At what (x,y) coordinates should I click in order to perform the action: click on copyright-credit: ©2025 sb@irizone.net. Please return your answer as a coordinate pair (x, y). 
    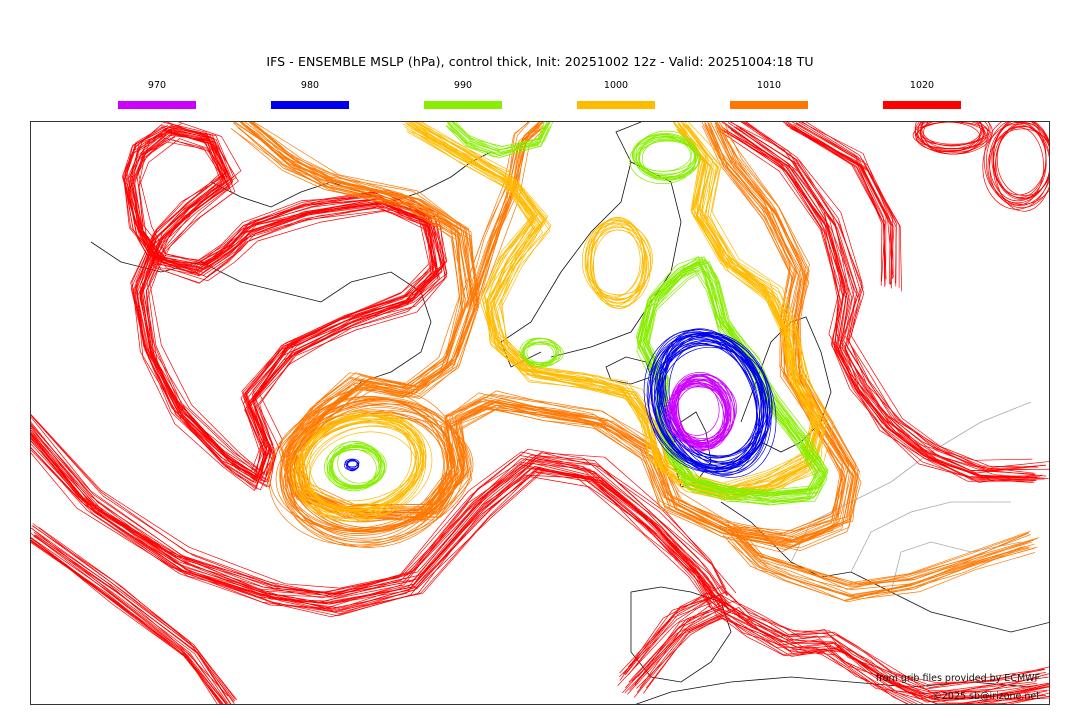
    Looking at the image, I should click on (986, 696).